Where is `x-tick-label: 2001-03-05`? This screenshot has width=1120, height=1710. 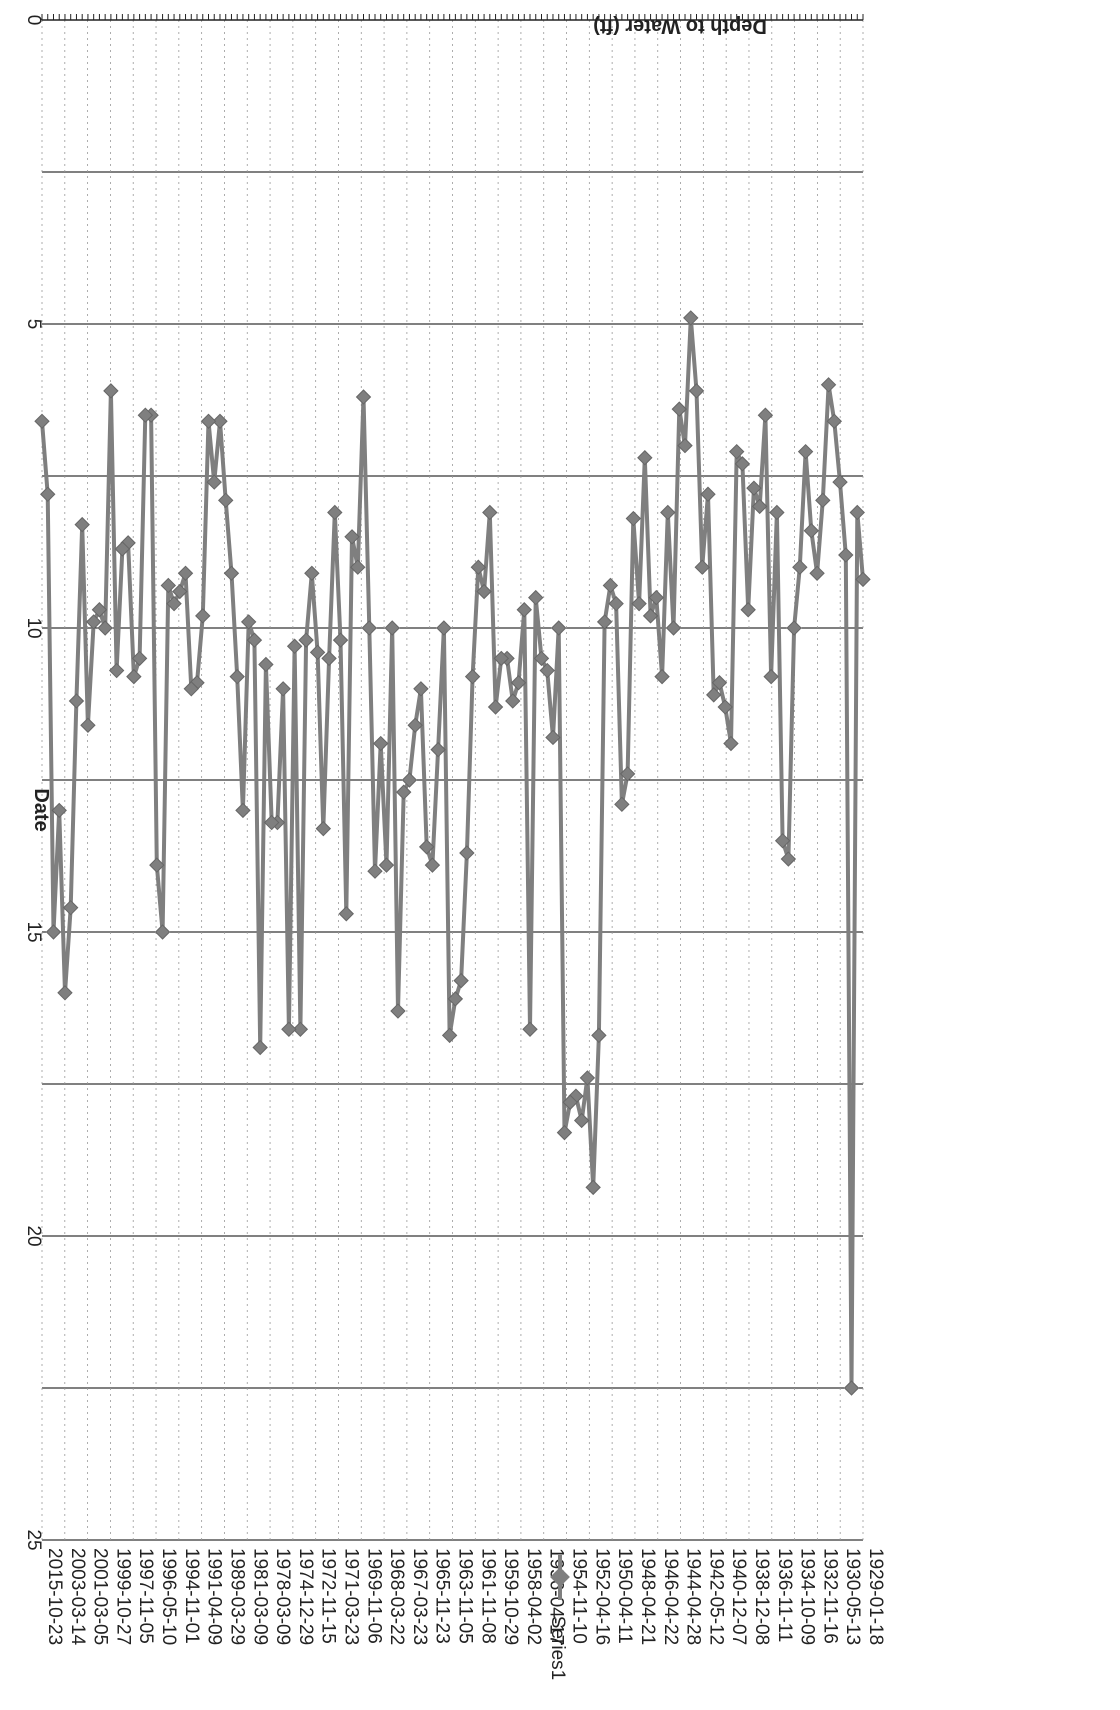 x-tick-label: 2001-03-05 is located at coordinates (100, 1596).